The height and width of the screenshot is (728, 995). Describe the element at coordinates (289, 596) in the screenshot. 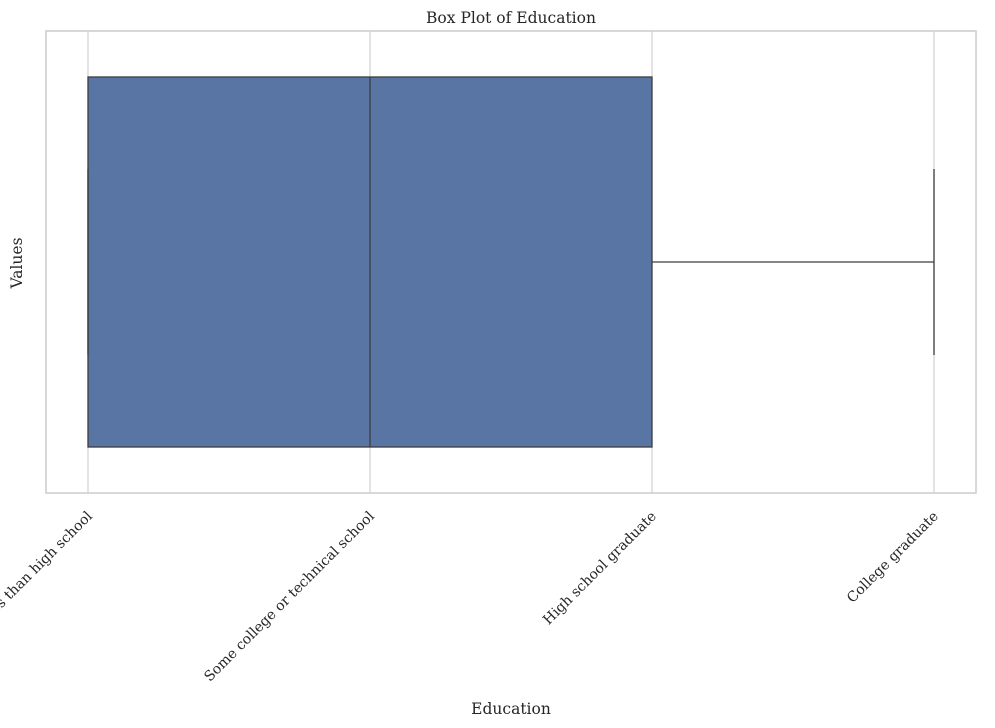

I see `x-tick-label-1: Some college or technical school` at that location.